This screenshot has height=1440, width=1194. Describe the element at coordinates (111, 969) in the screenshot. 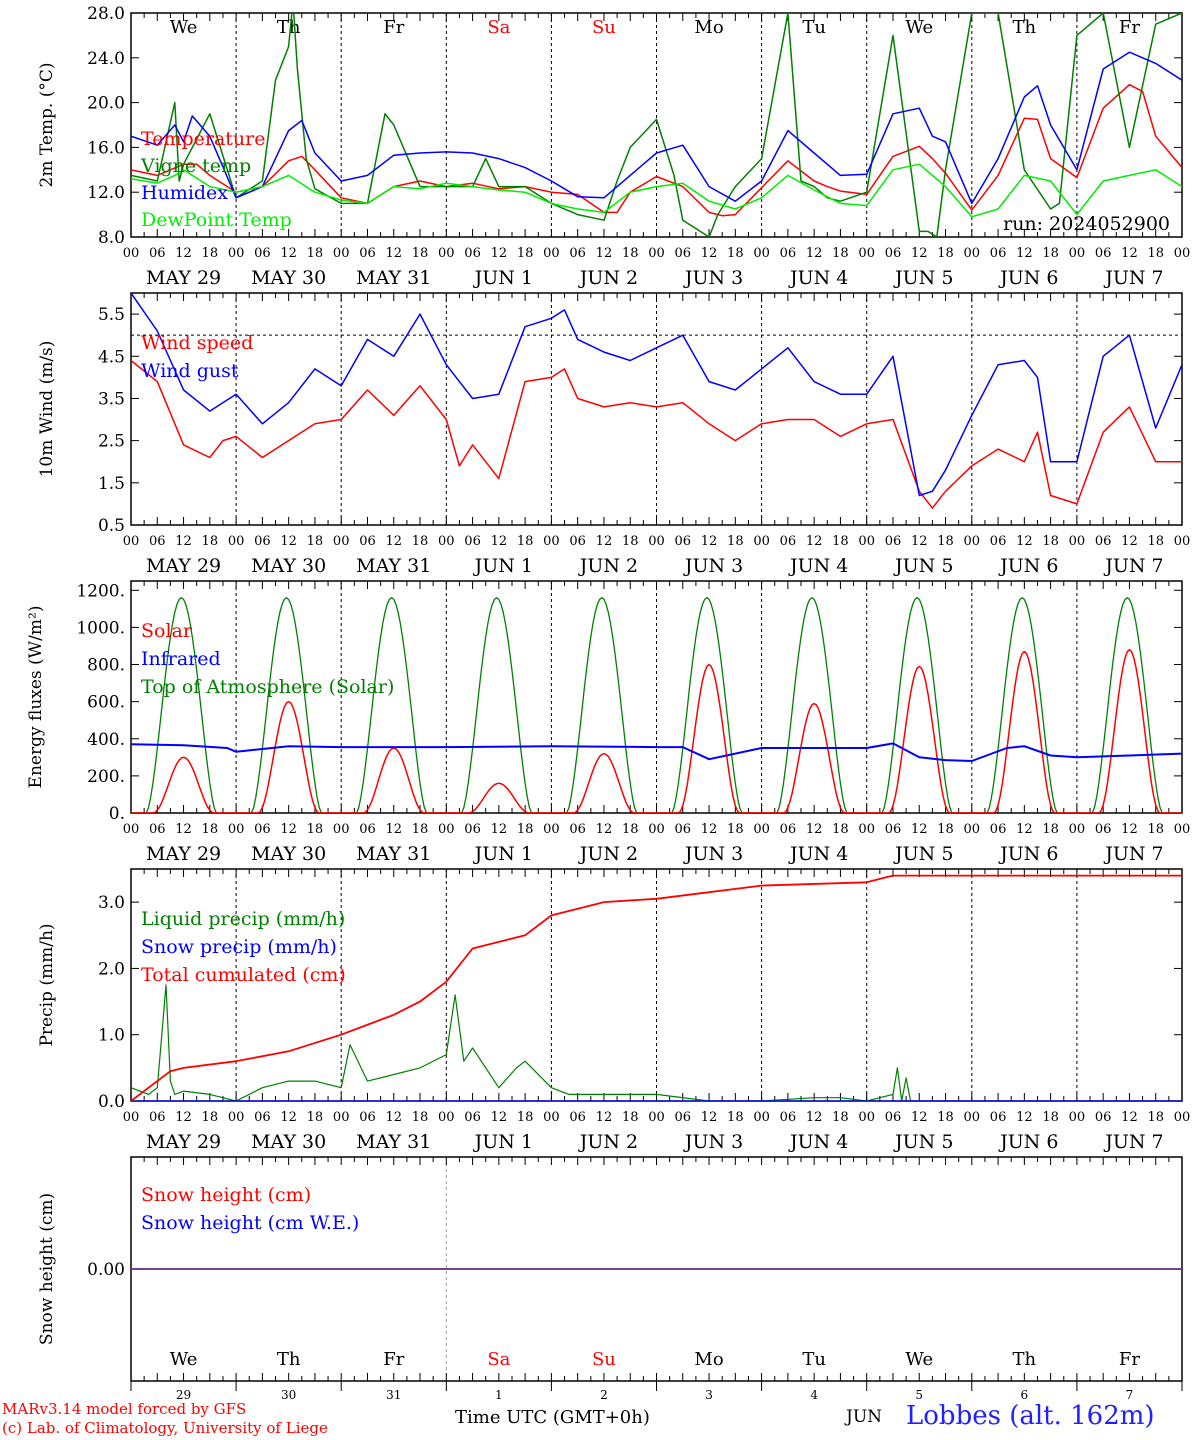

I see `y-tick-label: 2.0` at that location.